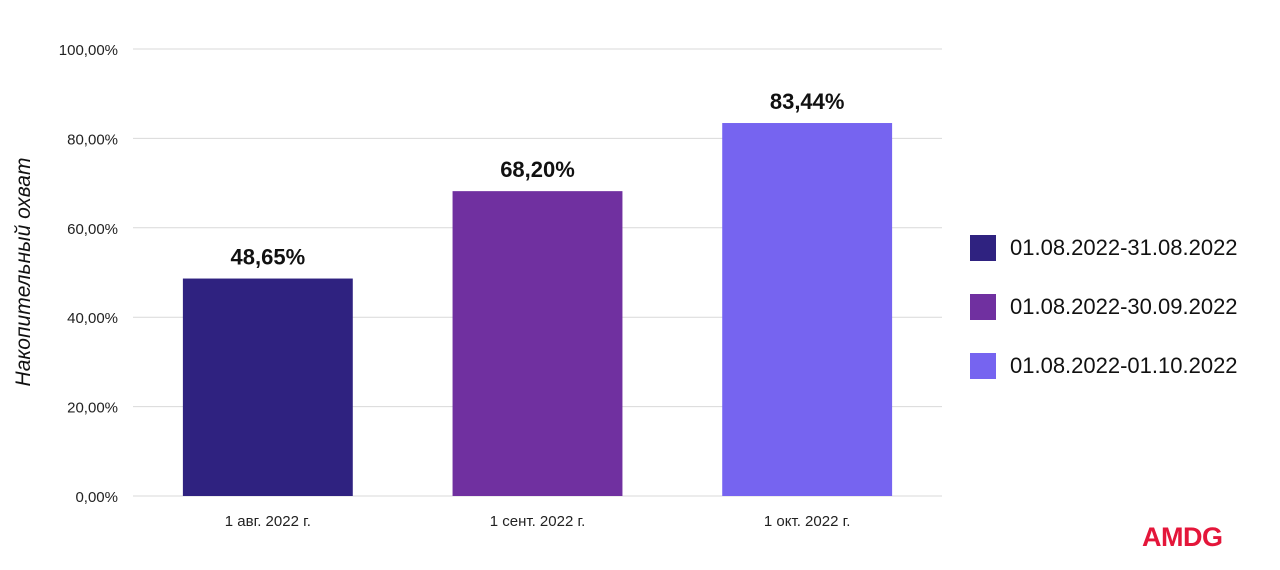 Image resolution: width=1280 pixels, height=570 pixels. What do you see at coordinates (268, 257) in the screenshot?
I see `data-label: 48,65%` at bounding box center [268, 257].